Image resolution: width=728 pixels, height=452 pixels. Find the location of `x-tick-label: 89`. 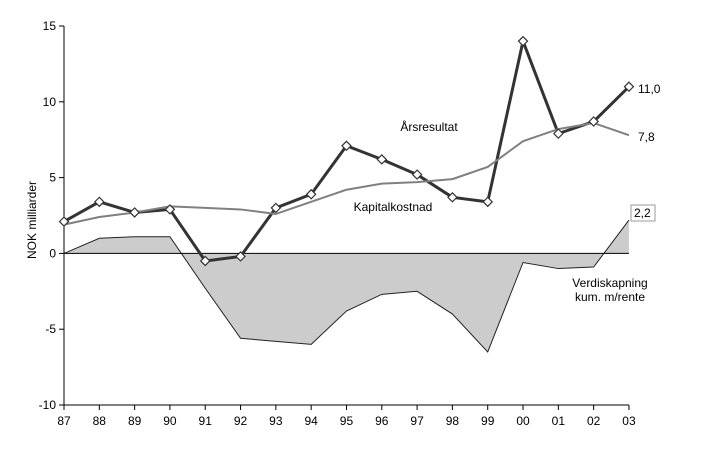

x-tick-label: 89 is located at coordinates (135, 421).